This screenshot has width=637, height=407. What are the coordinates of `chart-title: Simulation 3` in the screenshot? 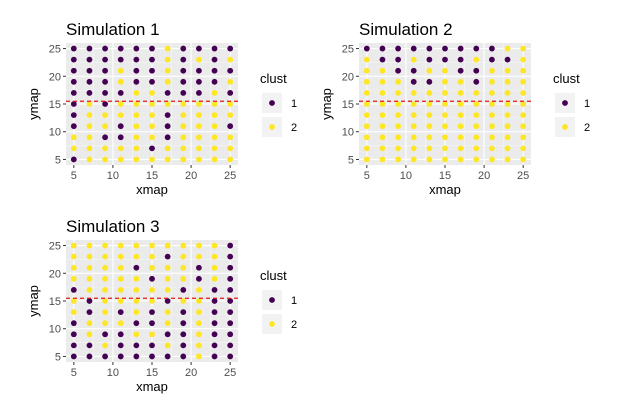 It's located at (113, 226).